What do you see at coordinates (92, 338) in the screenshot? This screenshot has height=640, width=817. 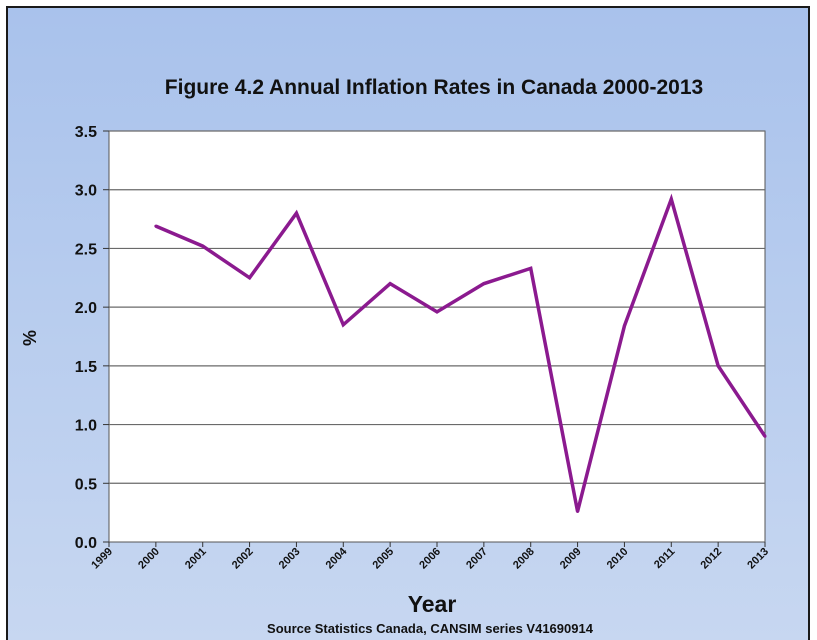 I see `y-axis-ticks: 0.0 0.5 1.0 1.5 2.0 2.5 3.0 3.5` at bounding box center [92, 338].